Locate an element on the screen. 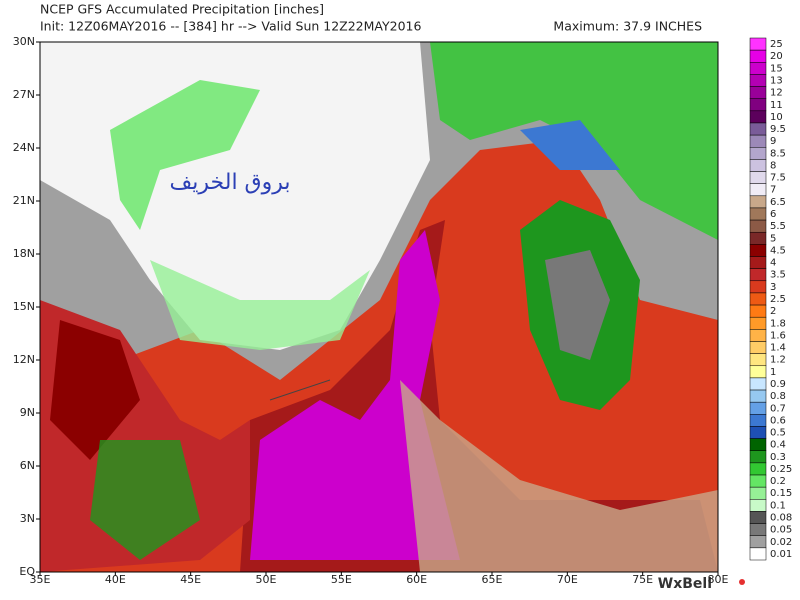 The height and width of the screenshot is (600, 800). colorbar-label: 1.2 is located at coordinates (778, 360).